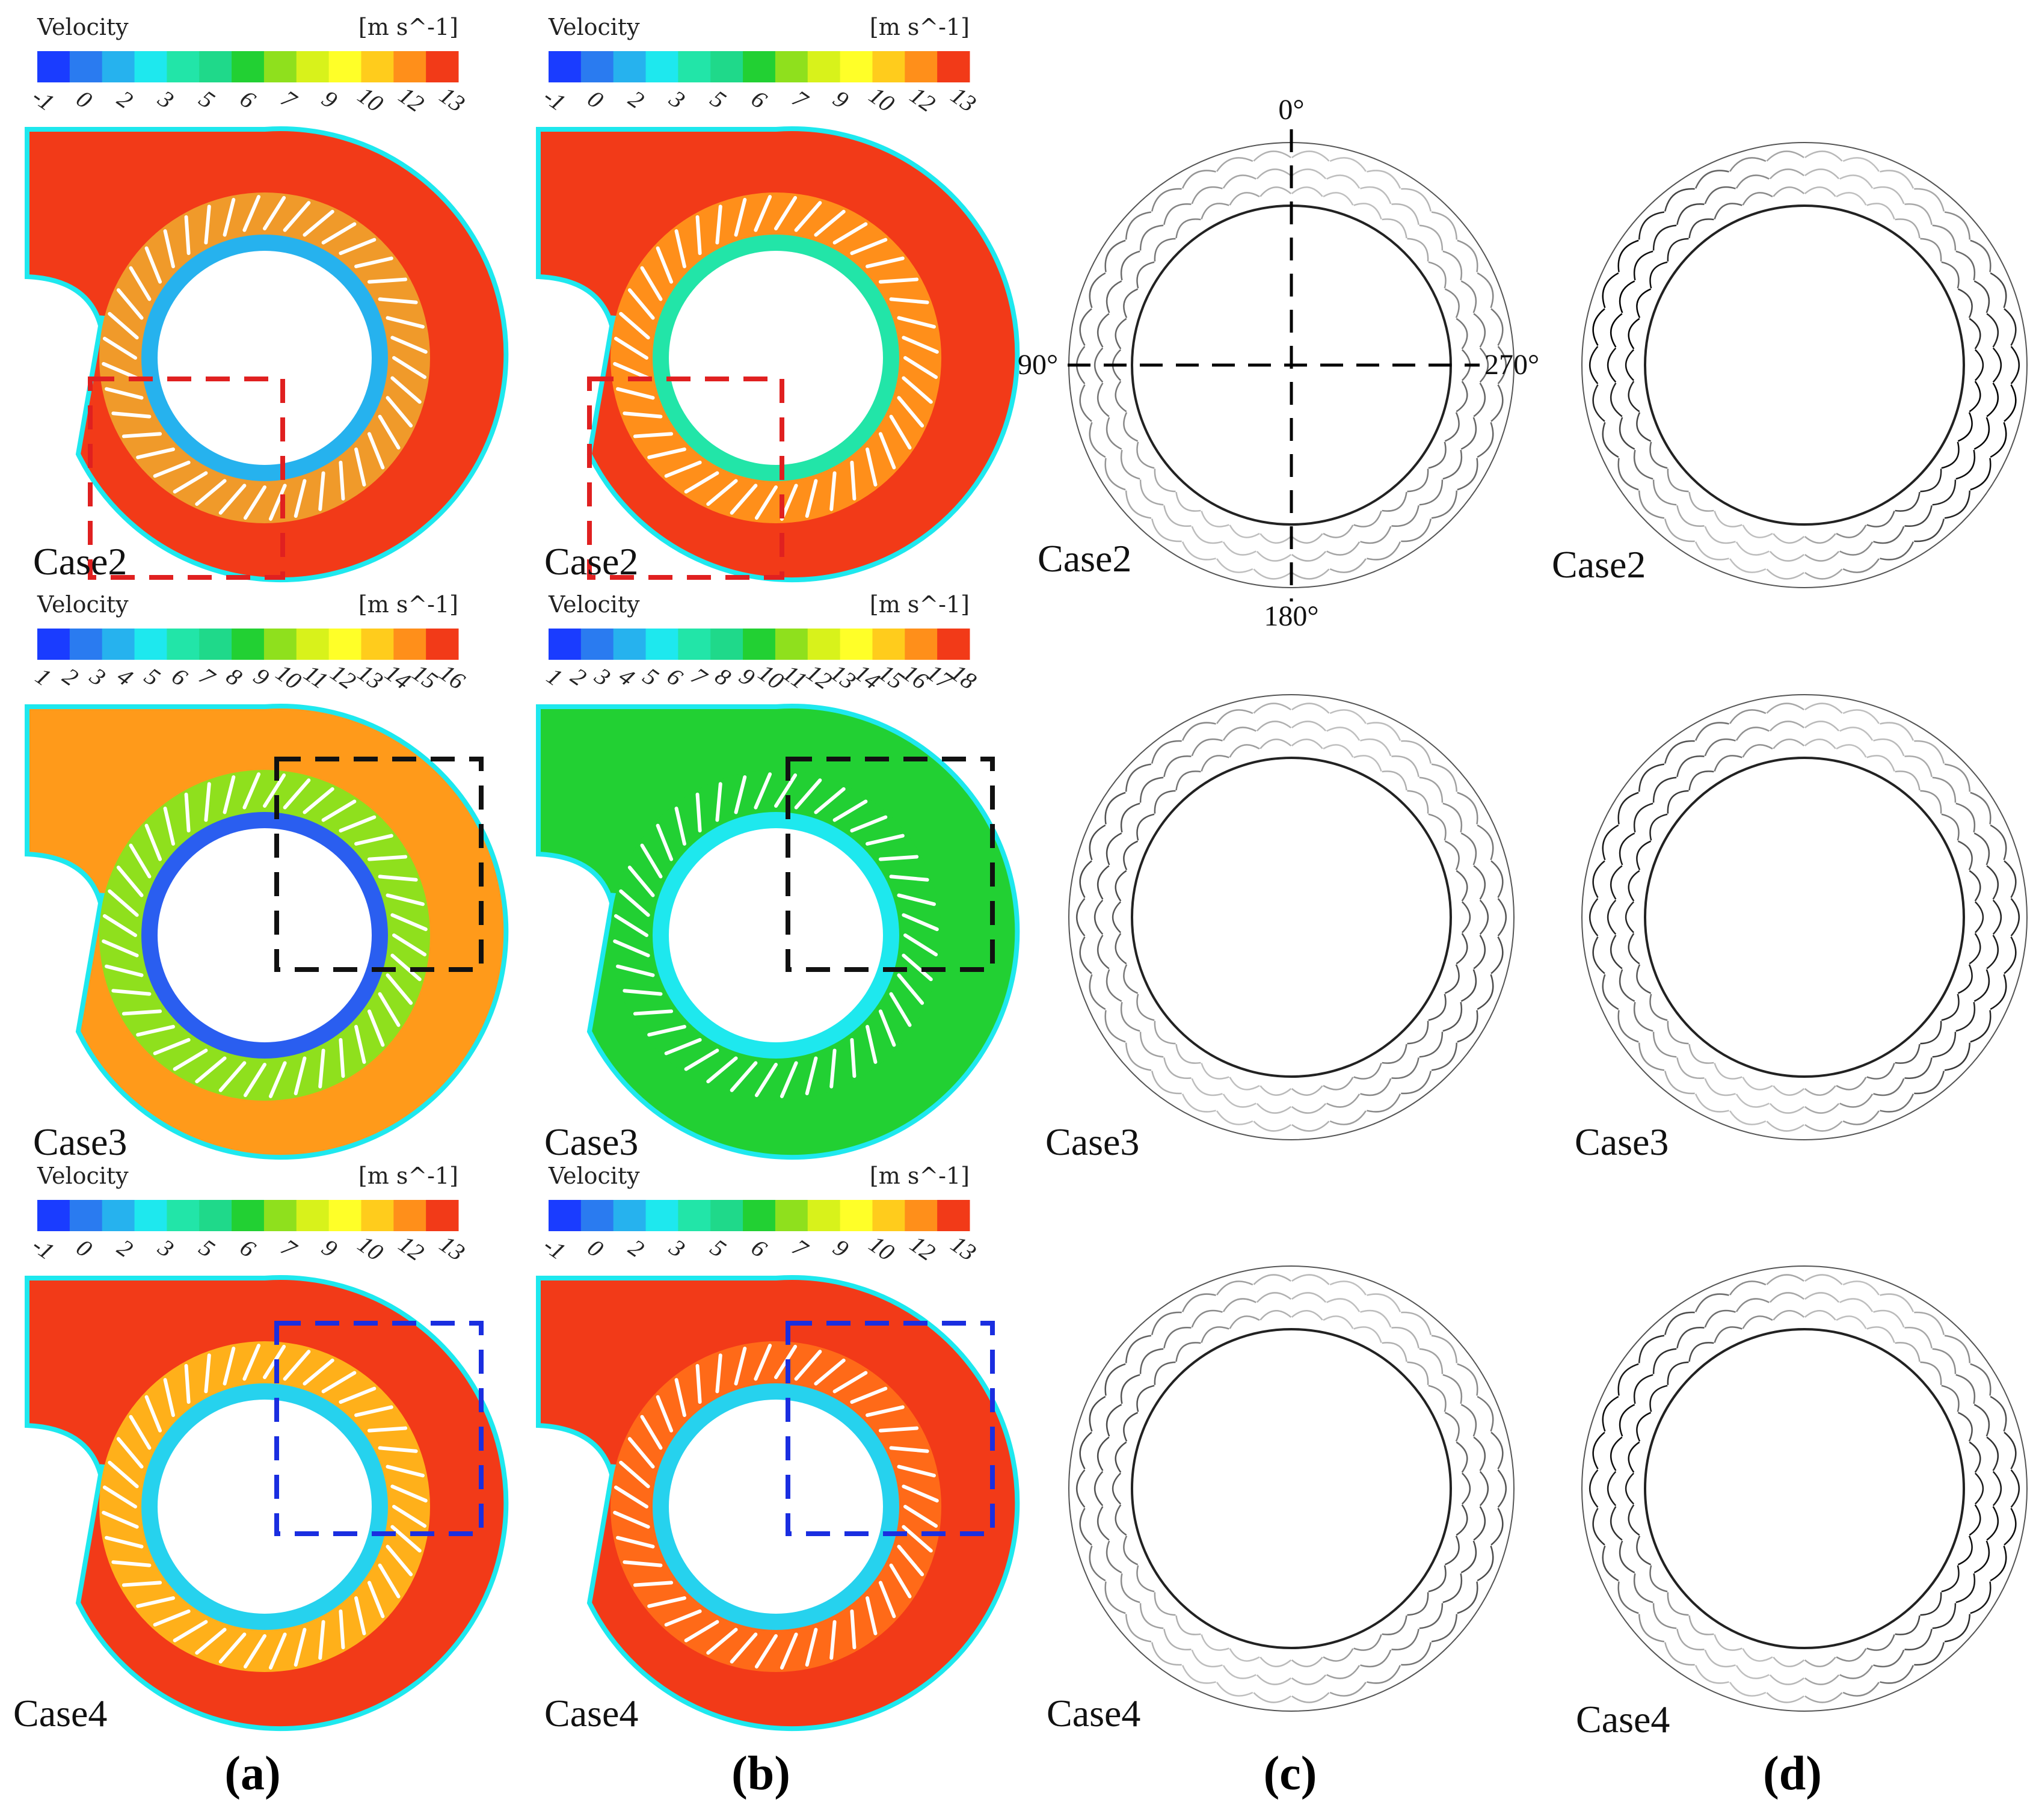 The height and width of the screenshot is (1820, 2030). What do you see at coordinates (591, 561) in the screenshot?
I see `case-label-b1: Case2` at bounding box center [591, 561].